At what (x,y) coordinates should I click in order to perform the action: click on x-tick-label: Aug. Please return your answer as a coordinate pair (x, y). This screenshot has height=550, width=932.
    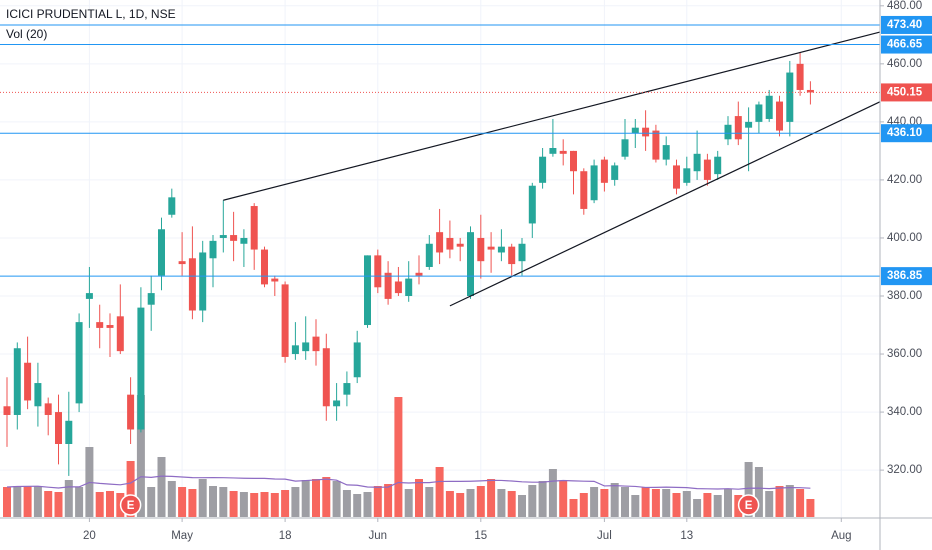
    Looking at the image, I should click on (841, 536).